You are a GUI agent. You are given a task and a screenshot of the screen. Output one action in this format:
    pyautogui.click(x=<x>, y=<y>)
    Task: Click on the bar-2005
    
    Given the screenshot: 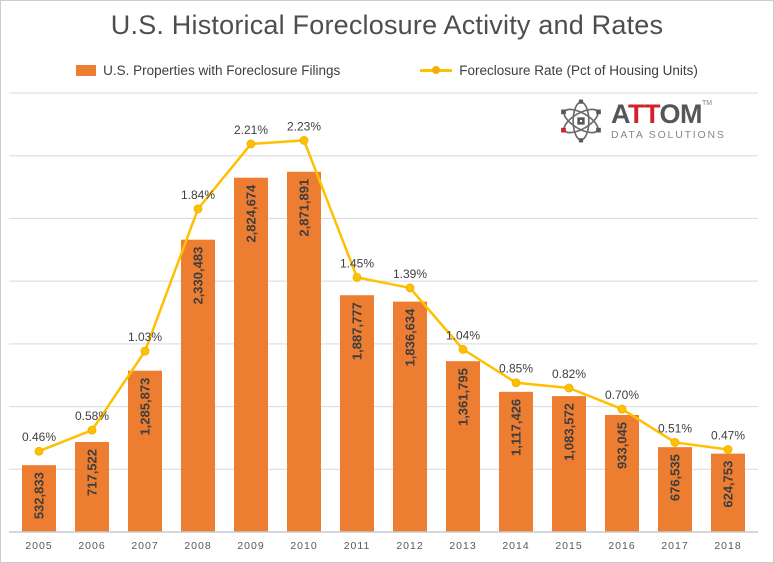 What is the action you would take?
    pyautogui.click(x=39, y=498)
    